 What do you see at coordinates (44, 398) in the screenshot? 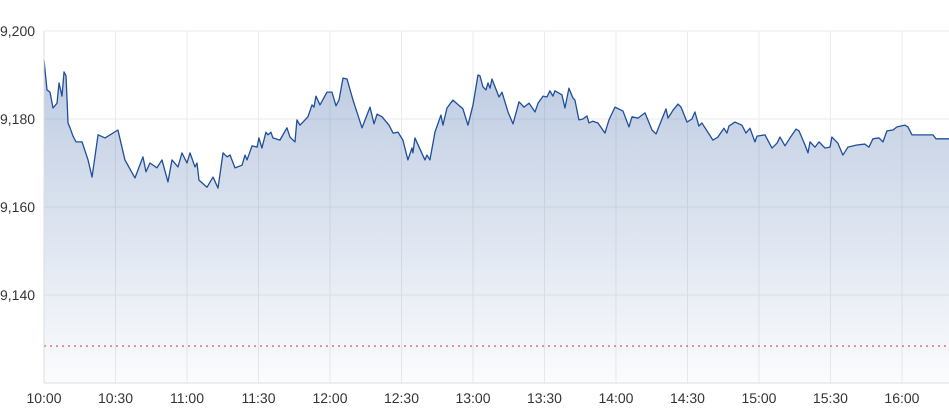
I see `x-tick-label: 10:00` at bounding box center [44, 398].